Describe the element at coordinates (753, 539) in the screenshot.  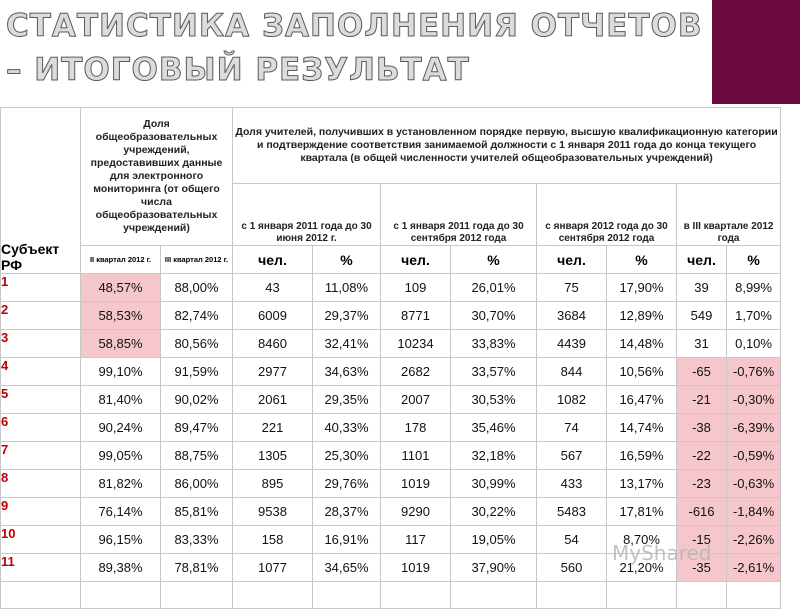
I see `cell-p4p: -2,26%` at that location.